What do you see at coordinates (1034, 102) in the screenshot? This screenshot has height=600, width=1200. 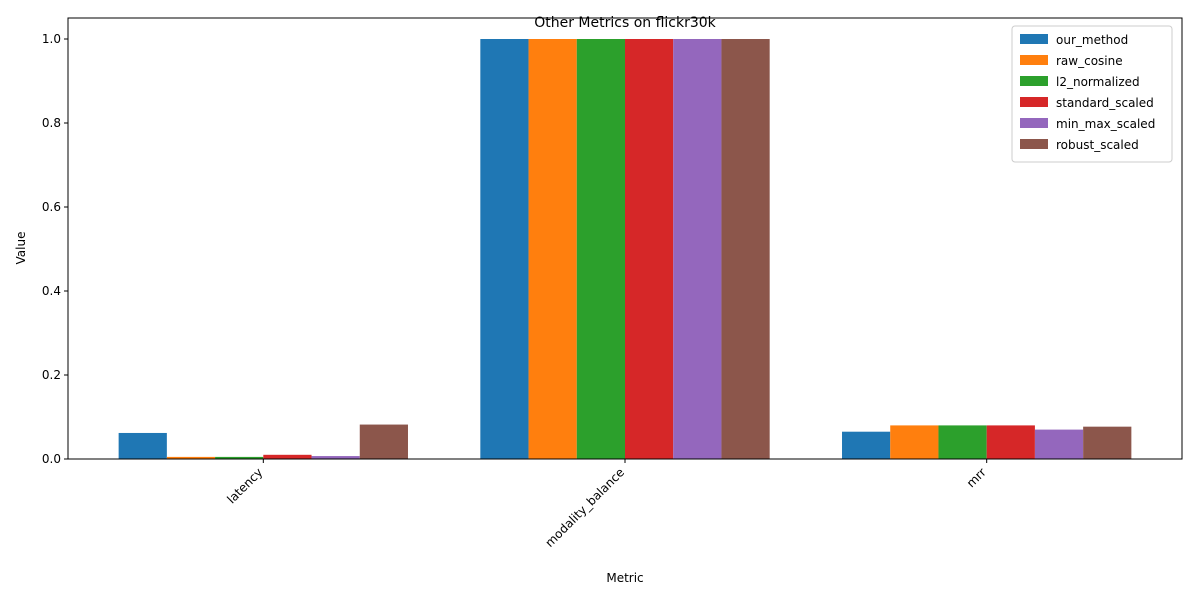 I see `legend-swatch-standard_scaled` at bounding box center [1034, 102].